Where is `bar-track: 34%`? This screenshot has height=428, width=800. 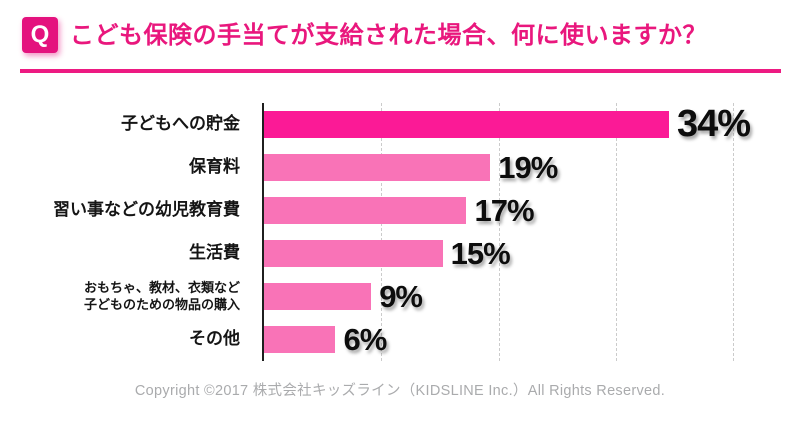
bar-track: 34% is located at coordinates (532, 124).